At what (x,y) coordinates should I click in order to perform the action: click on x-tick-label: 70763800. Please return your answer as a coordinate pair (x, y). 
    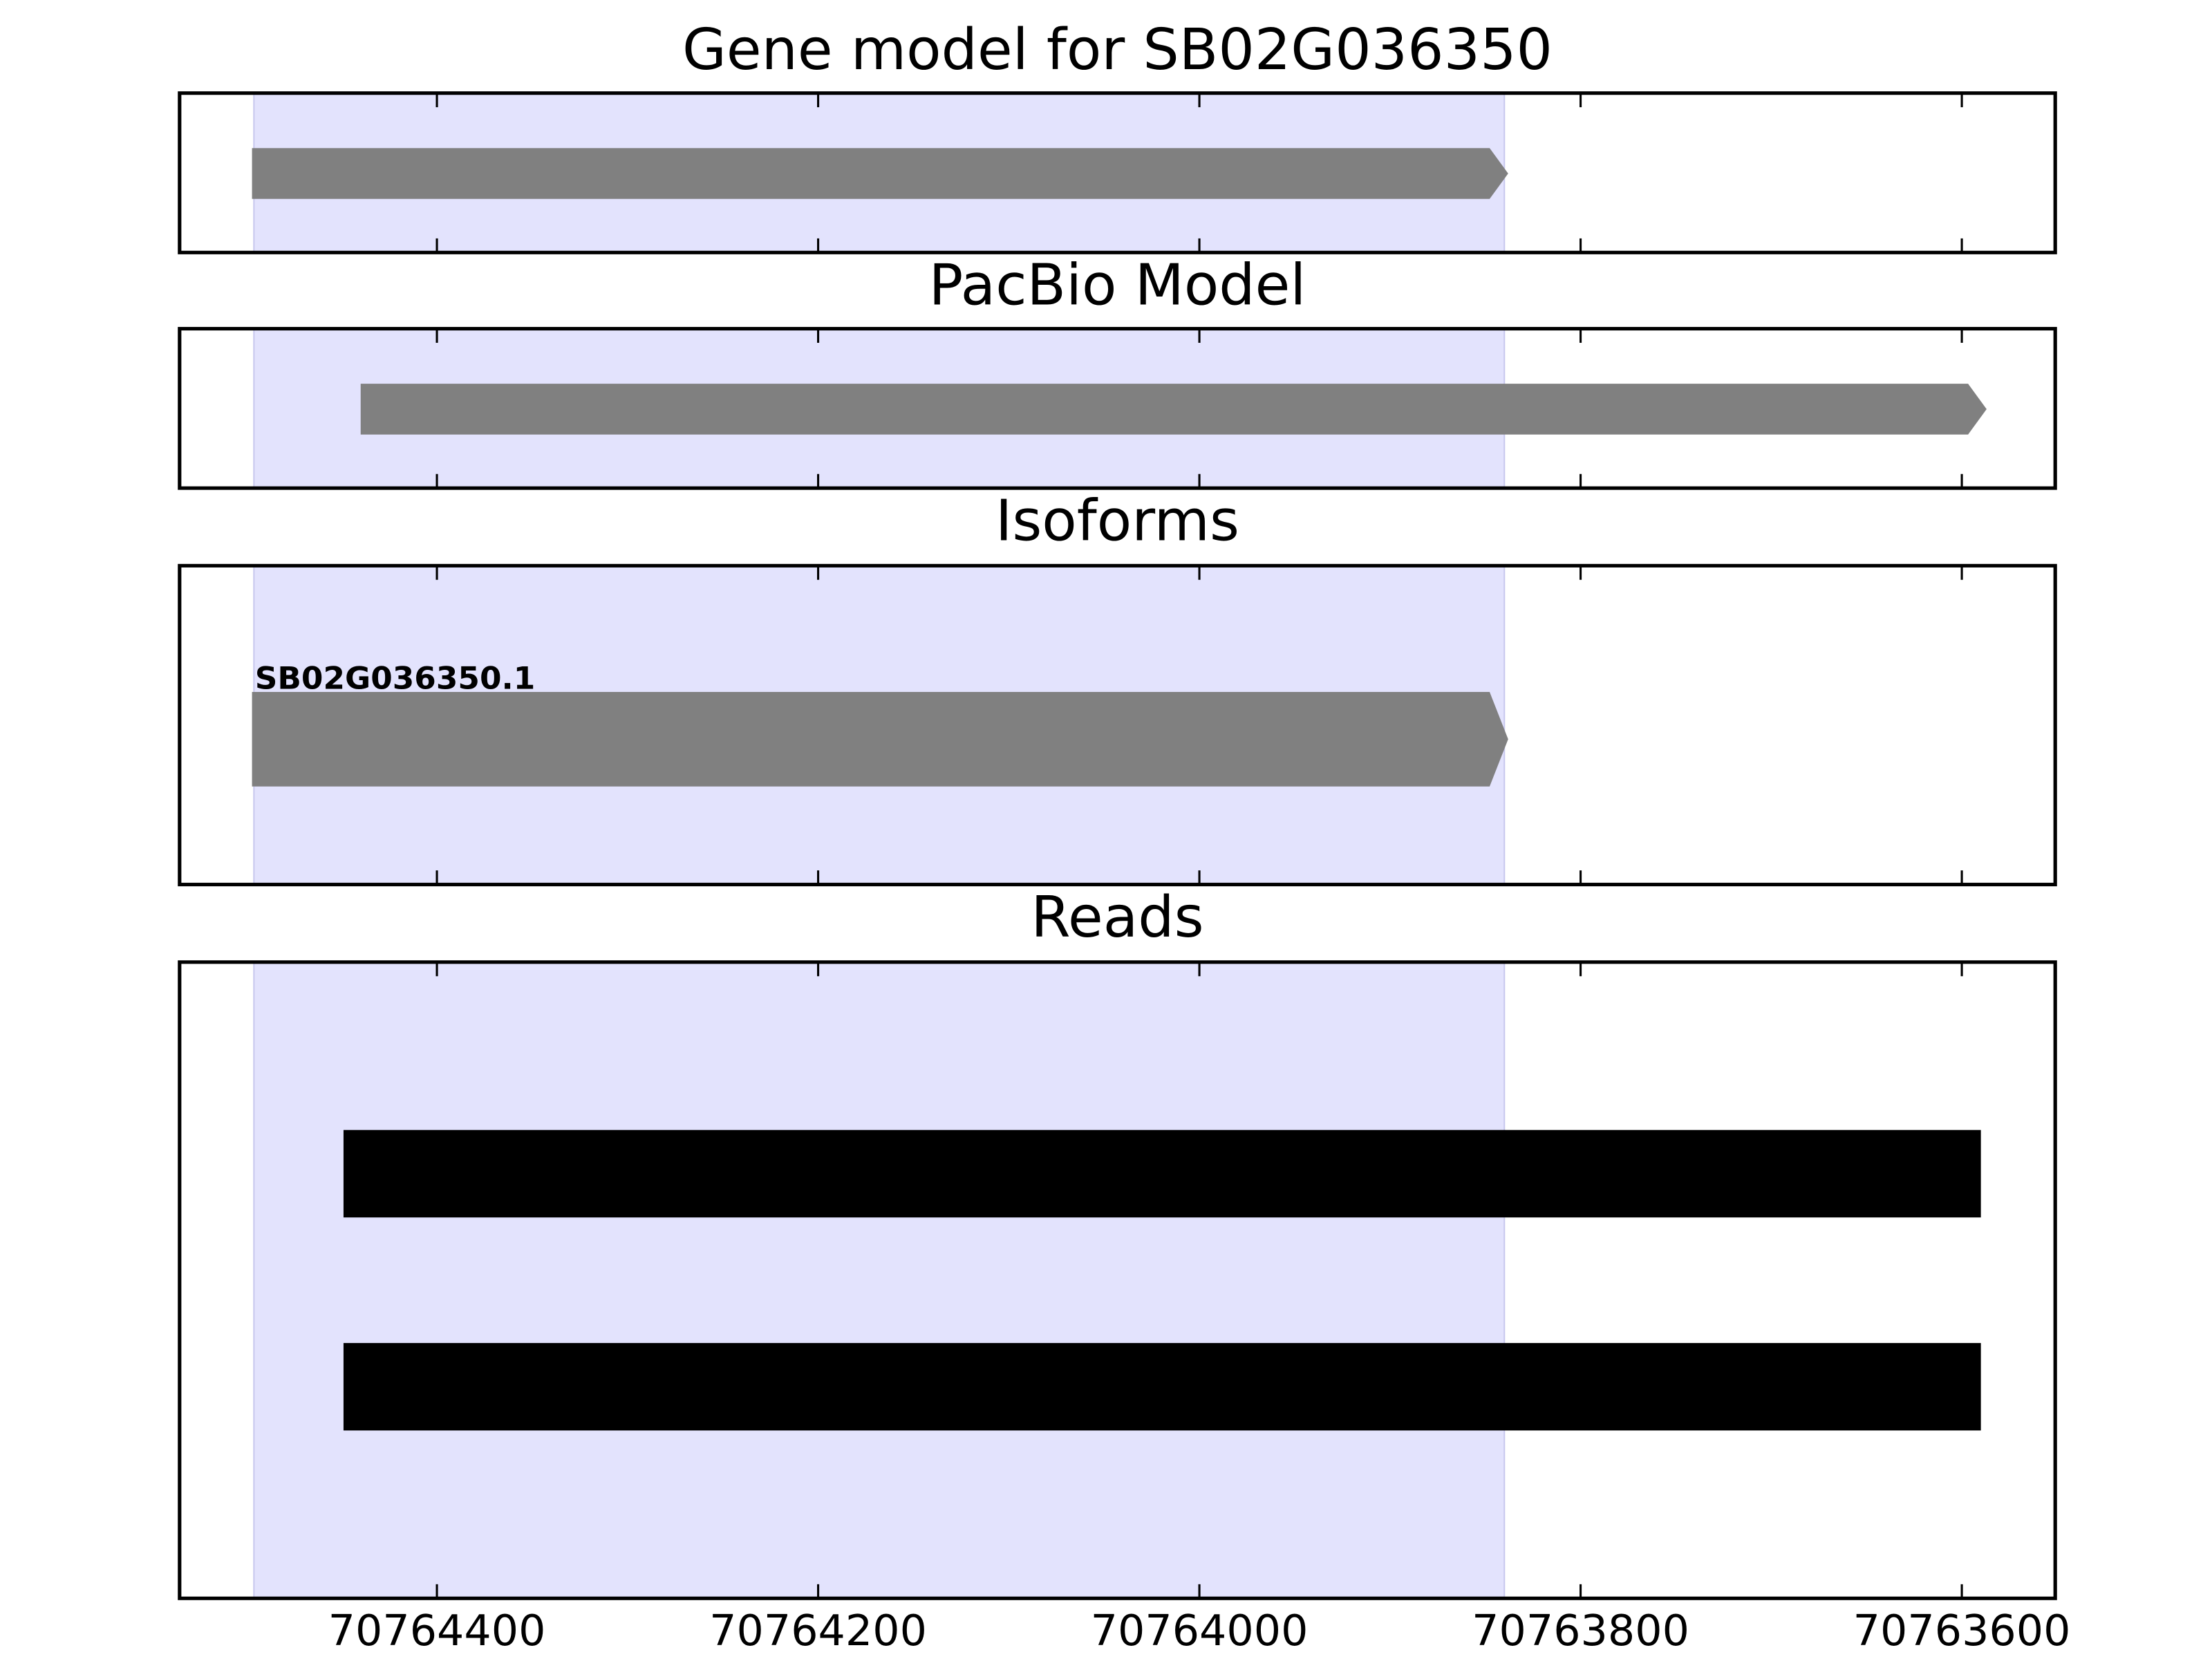
    Looking at the image, I should click on (1581, 1631).